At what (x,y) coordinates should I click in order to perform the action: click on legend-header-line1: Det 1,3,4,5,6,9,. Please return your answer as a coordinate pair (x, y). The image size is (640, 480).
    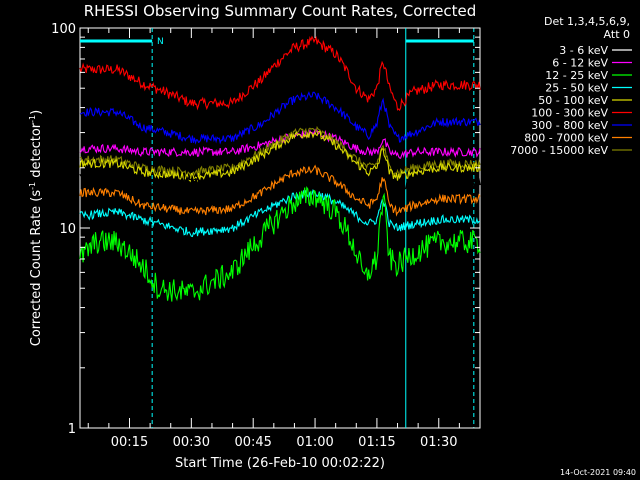
    Looking at the image, I should click on (587, 21).